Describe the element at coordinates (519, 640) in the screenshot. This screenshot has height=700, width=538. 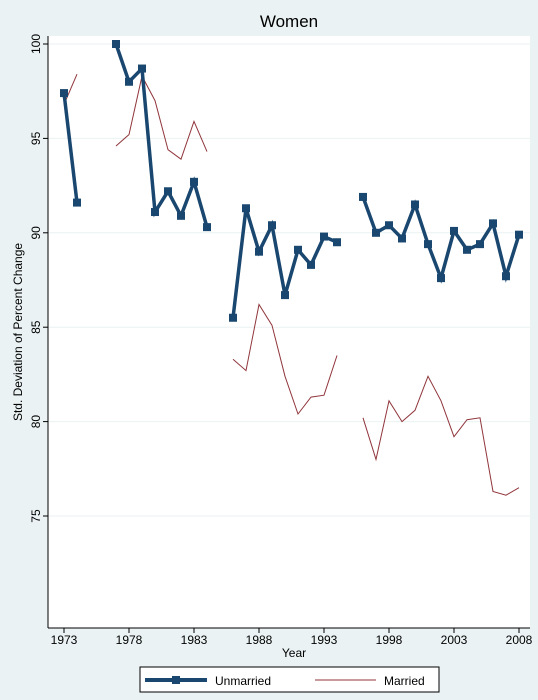
I see `x-tick-label: 2008` at that location.